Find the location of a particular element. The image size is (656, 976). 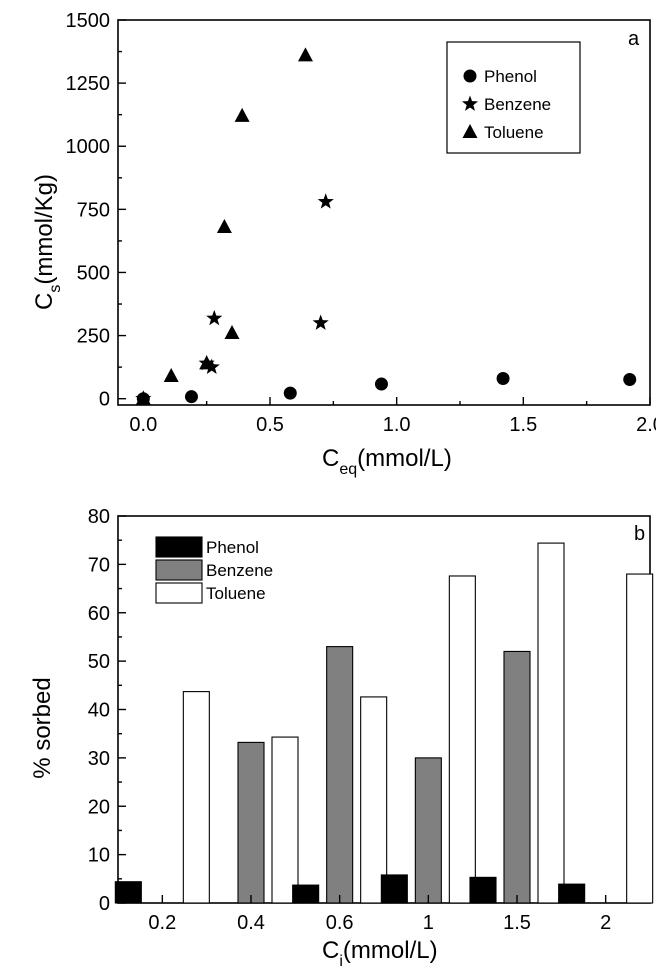

panel-b-y-tick-label: 0 is located at coordinates (104, 904).